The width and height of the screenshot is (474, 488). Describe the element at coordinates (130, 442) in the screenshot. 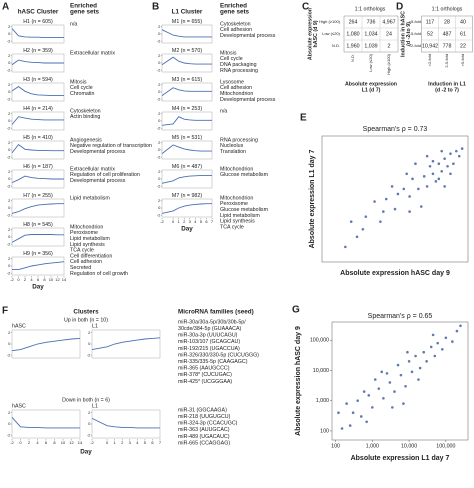

I see `x-tick-label: 3` at that location.